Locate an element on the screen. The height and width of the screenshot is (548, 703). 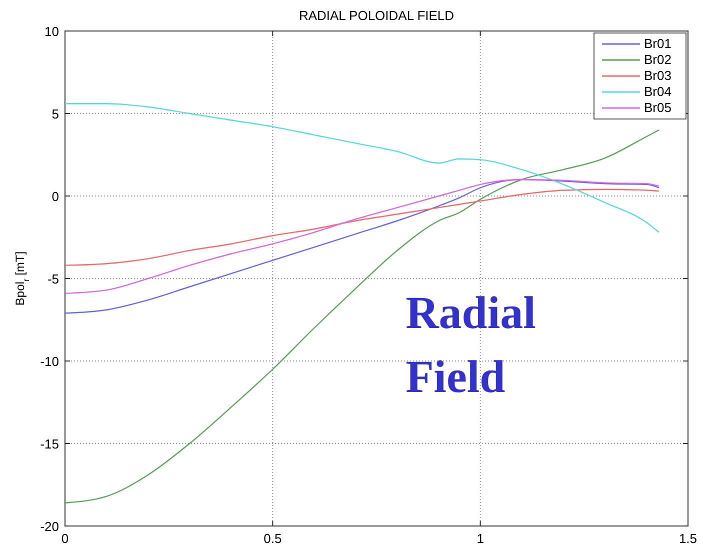
x-tick-label: 0 is located at coordinates (65, 538).